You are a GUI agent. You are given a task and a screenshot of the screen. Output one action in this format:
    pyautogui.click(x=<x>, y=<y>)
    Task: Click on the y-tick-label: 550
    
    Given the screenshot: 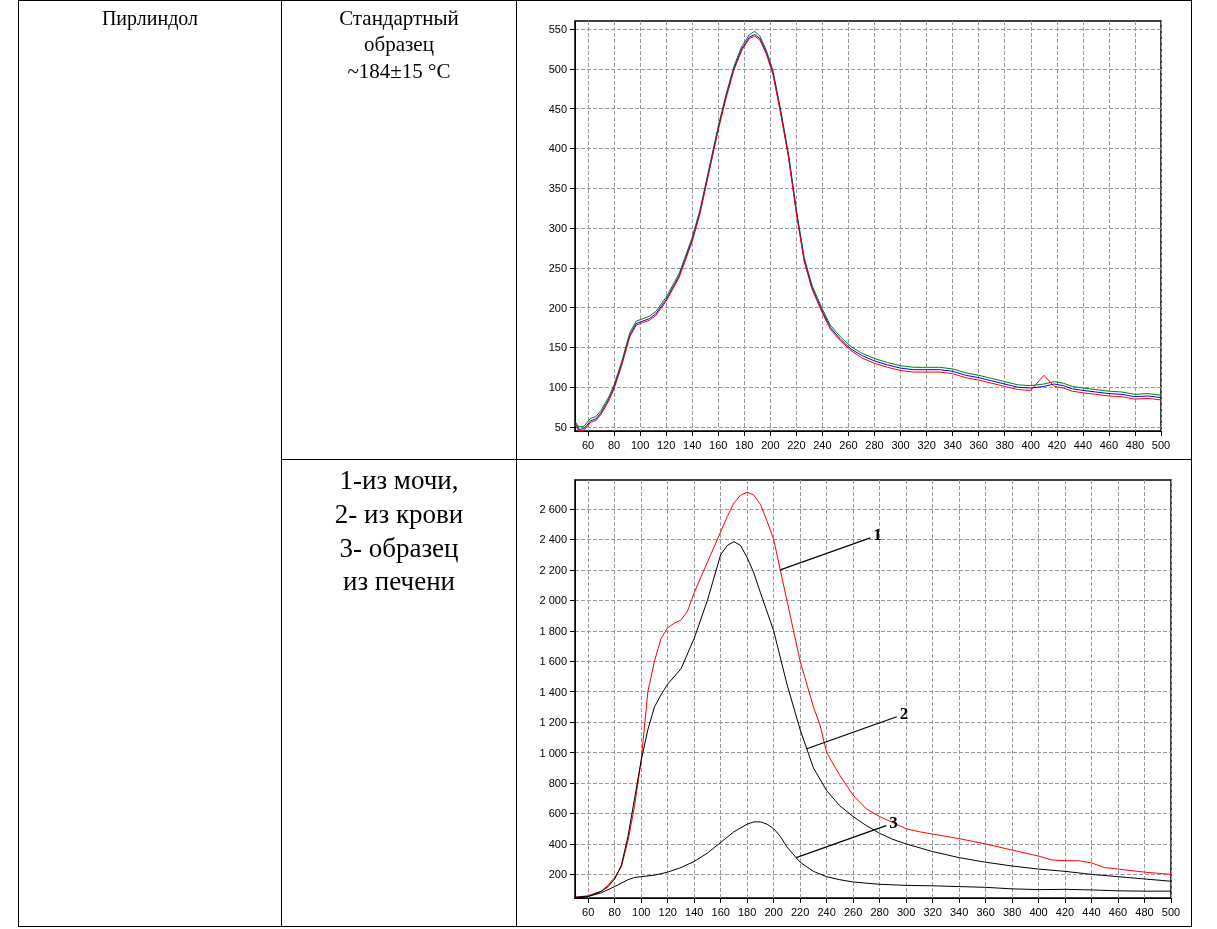 What is the action you would take?
    pyautogui.click(x=557, y=28)
    